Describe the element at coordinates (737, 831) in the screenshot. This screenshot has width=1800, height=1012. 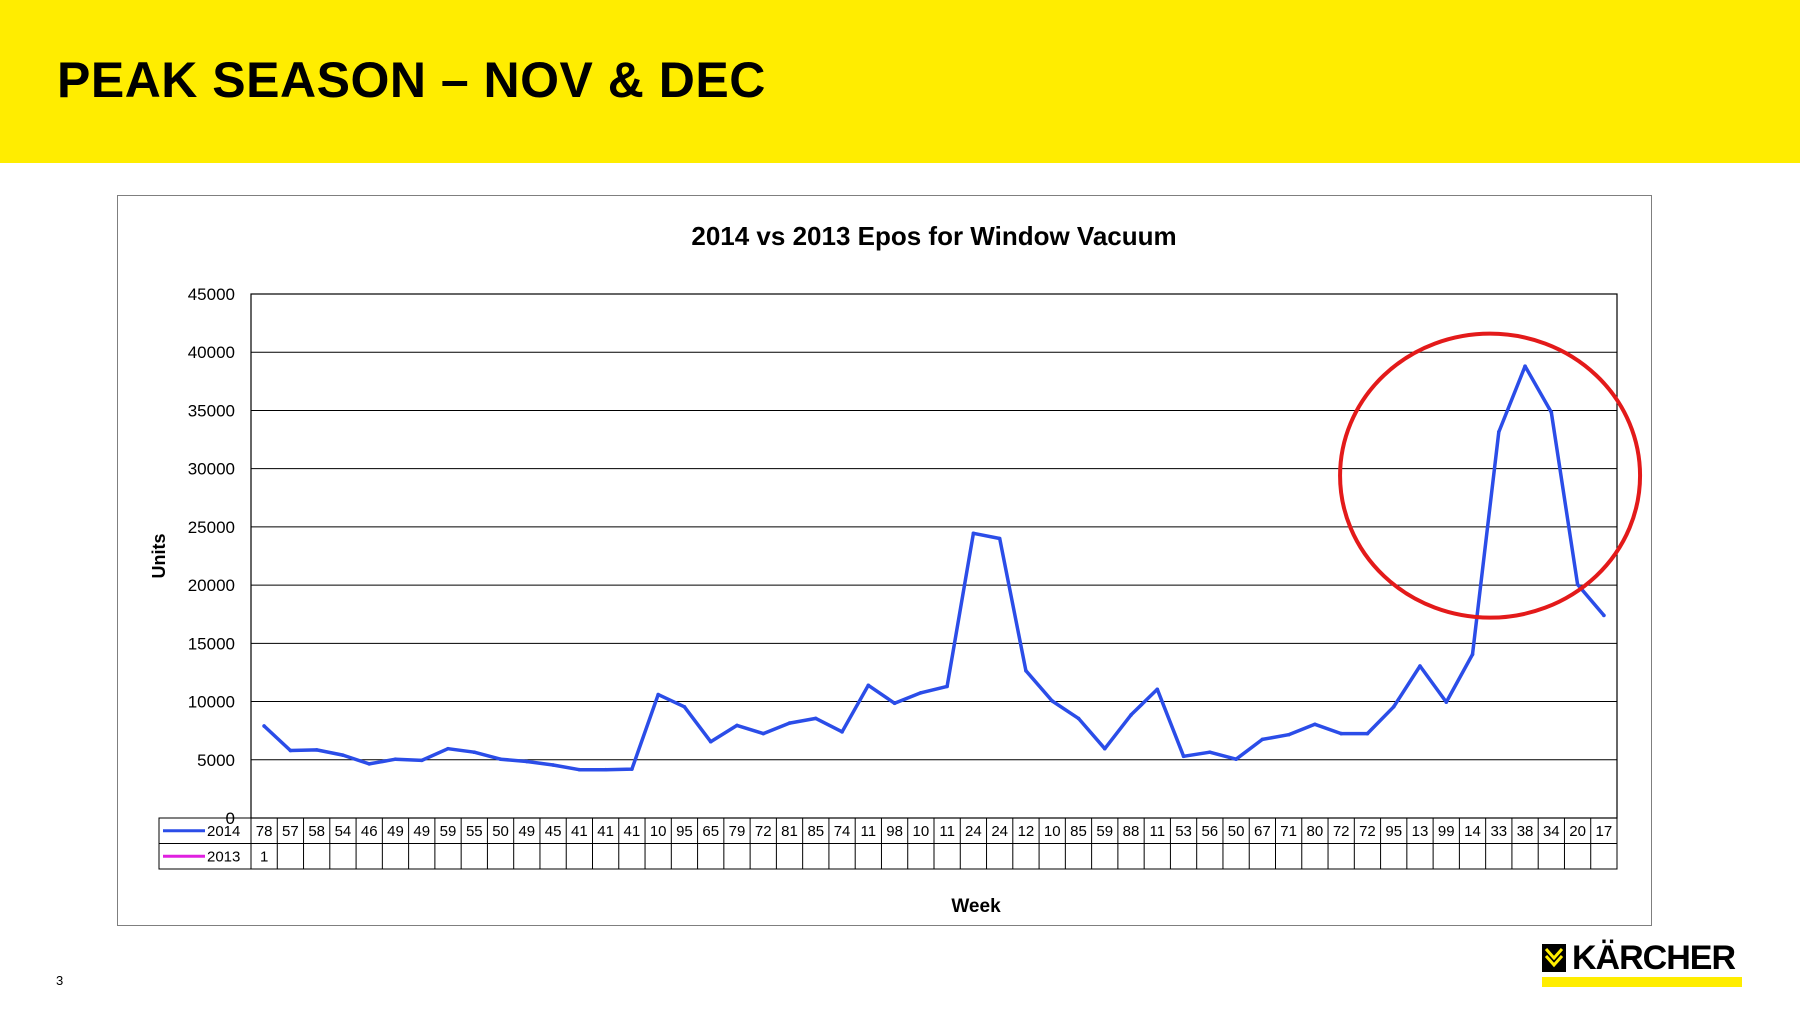
I see `table-cell-2014: 79` at that location.